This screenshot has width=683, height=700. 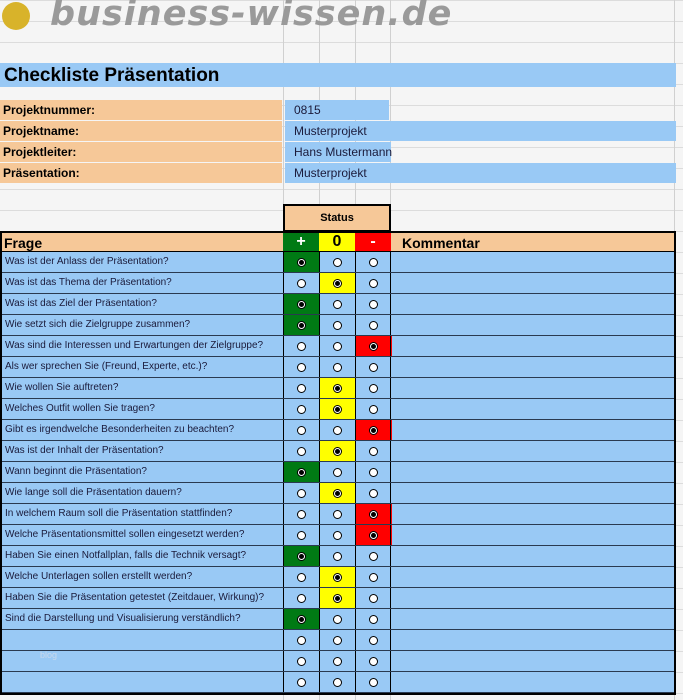 I want to click on presentation-cell: Musterprojekt, so click(x=480, y=173).